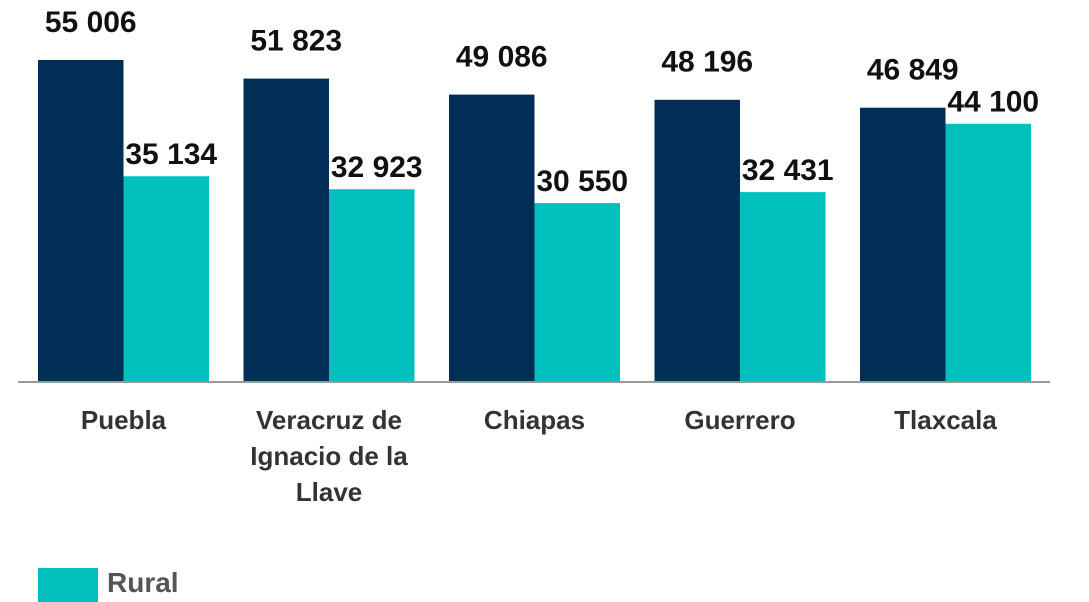  I want to click on legend-label: Rural, so click(143, 582).